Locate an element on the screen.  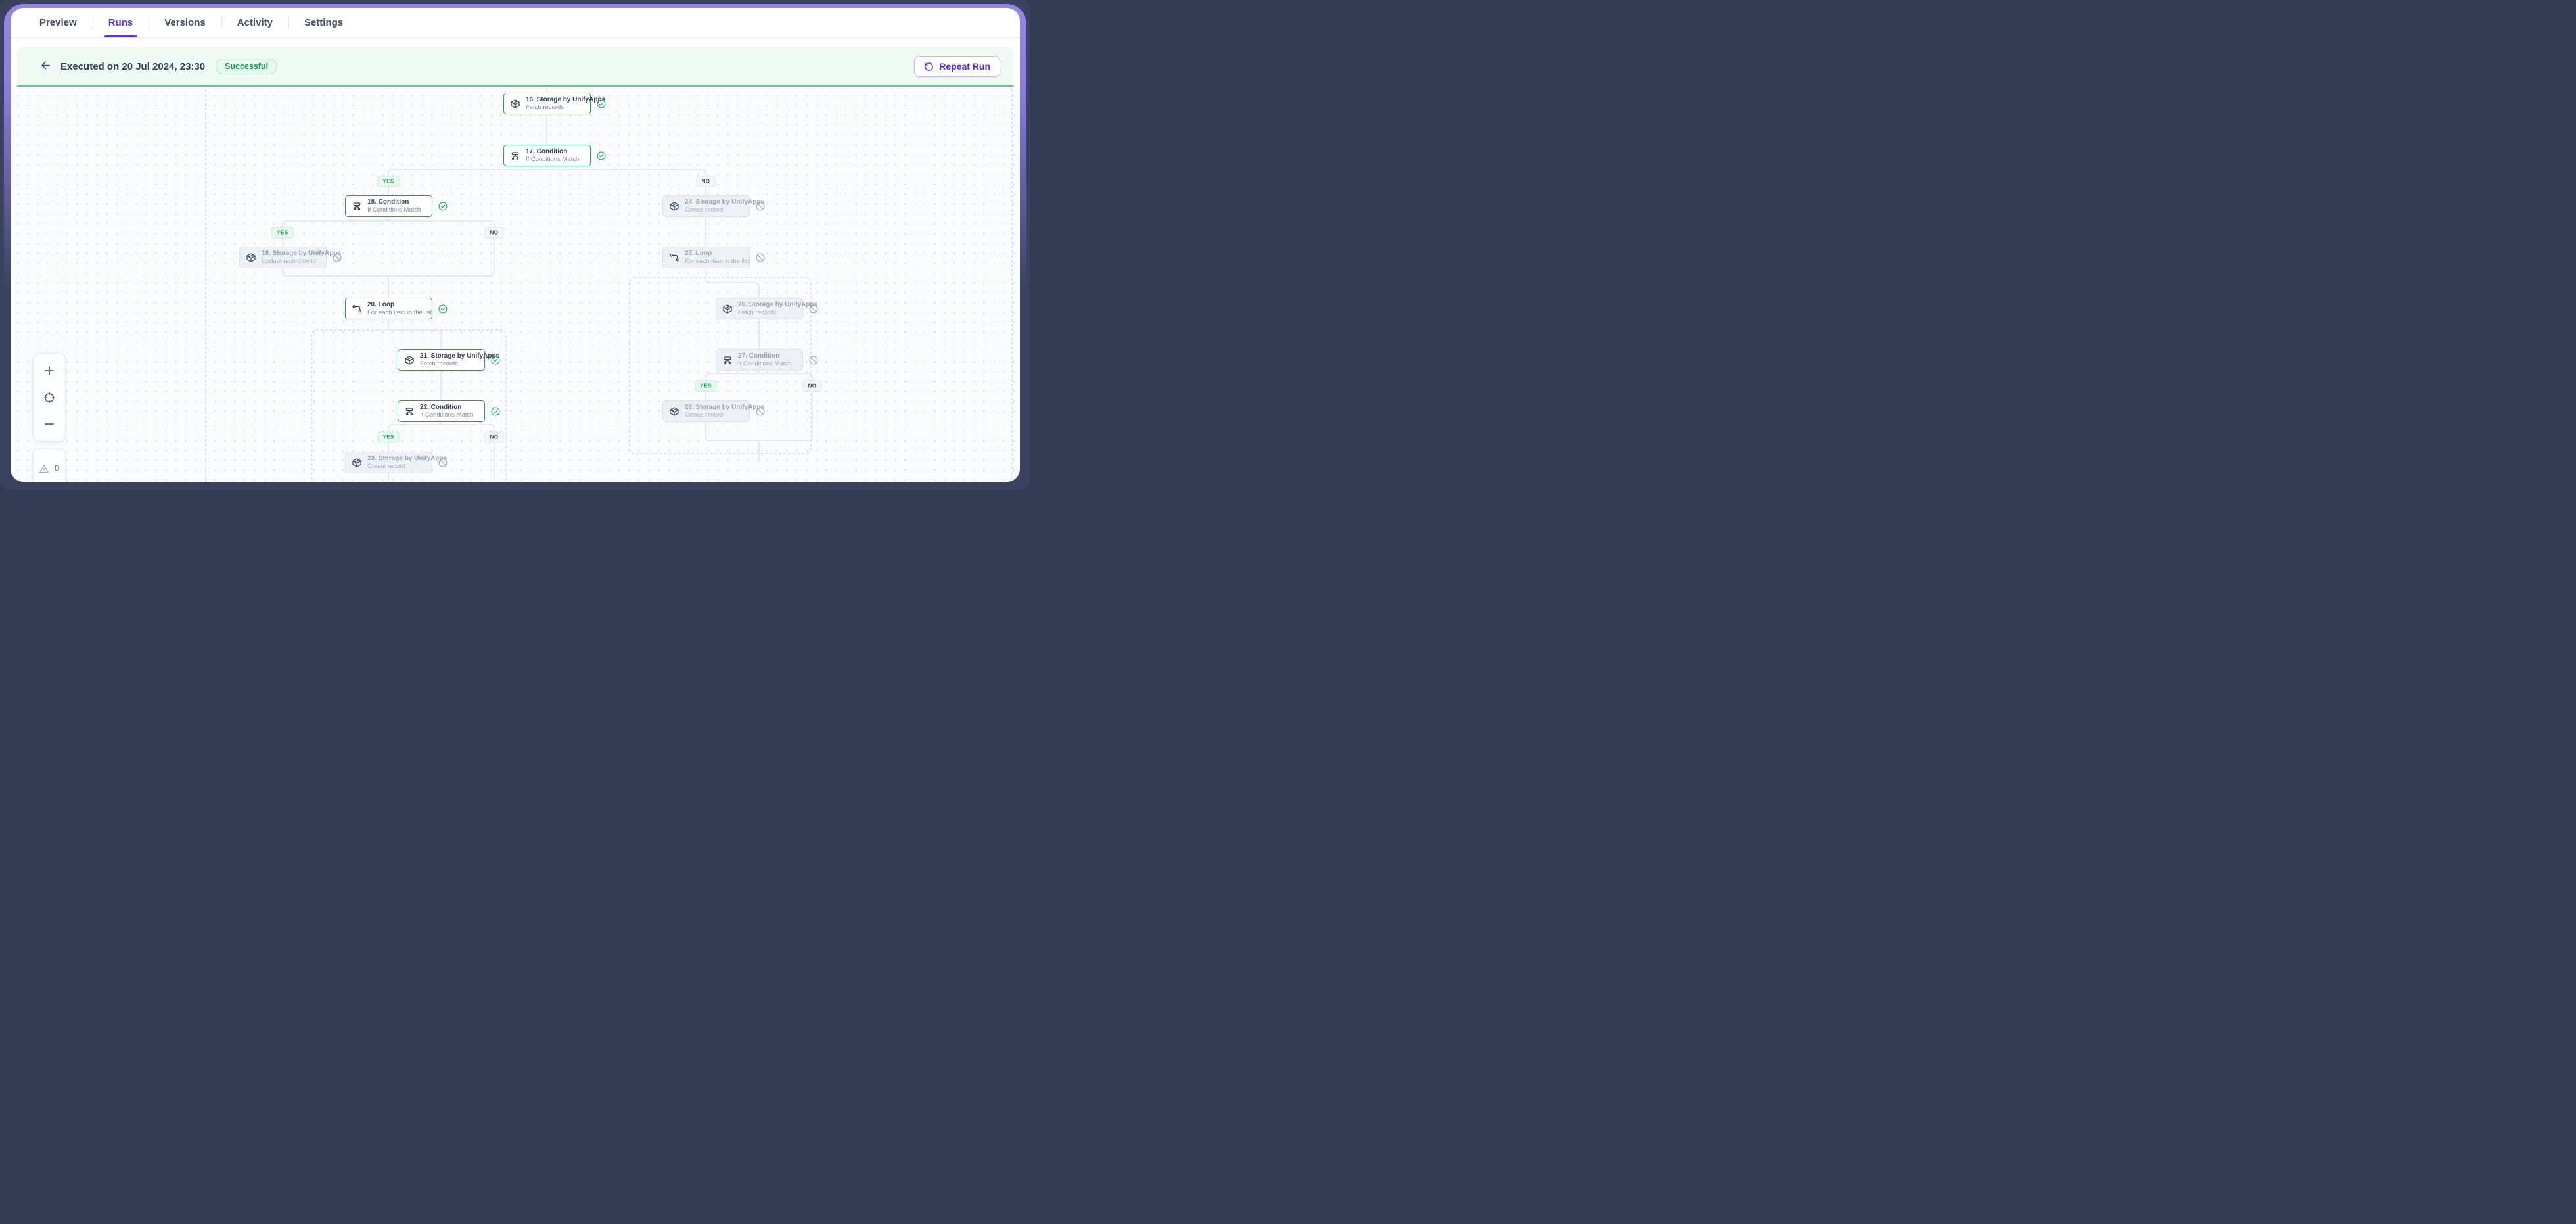
workflow-node-25: 25. Loop For each item in the list is located at coordinates (706, 257).